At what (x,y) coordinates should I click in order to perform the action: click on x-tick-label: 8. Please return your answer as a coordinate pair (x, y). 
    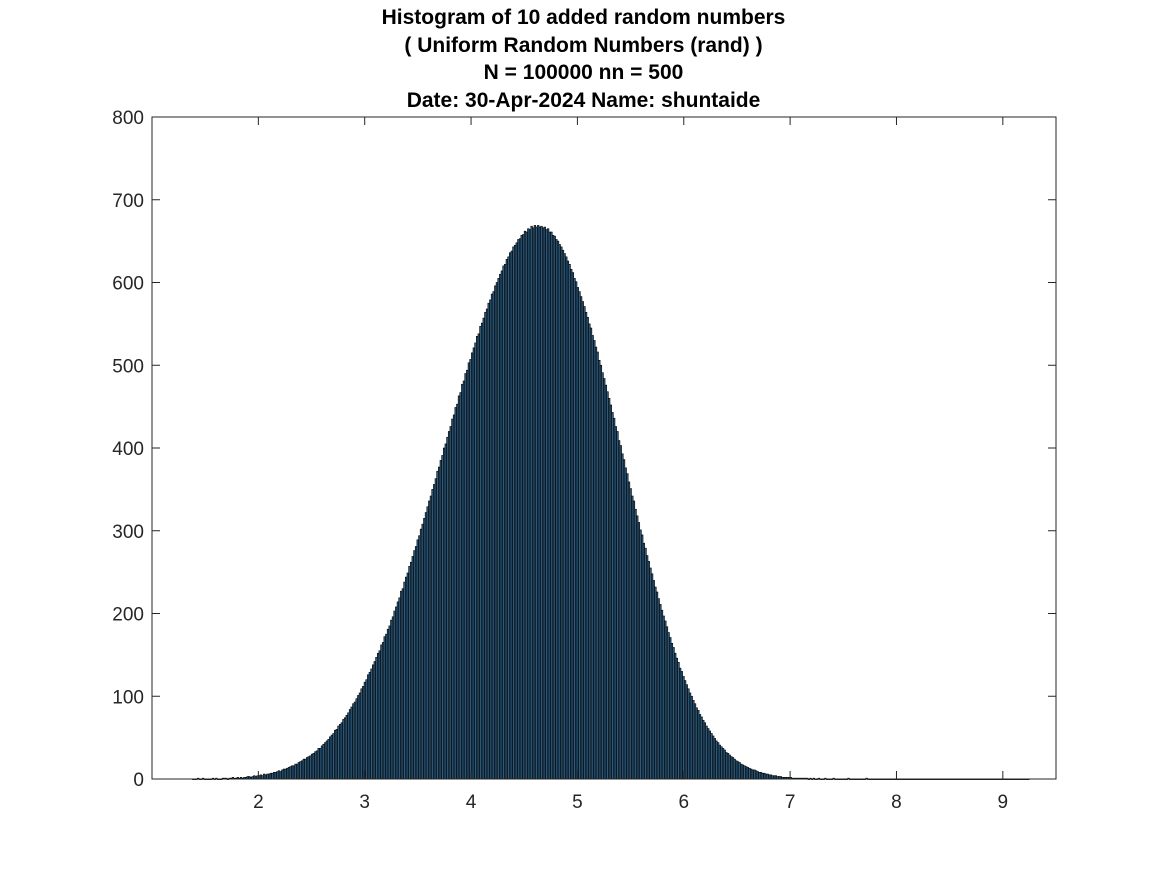
    Looking at the image, I should click on (896, 802).